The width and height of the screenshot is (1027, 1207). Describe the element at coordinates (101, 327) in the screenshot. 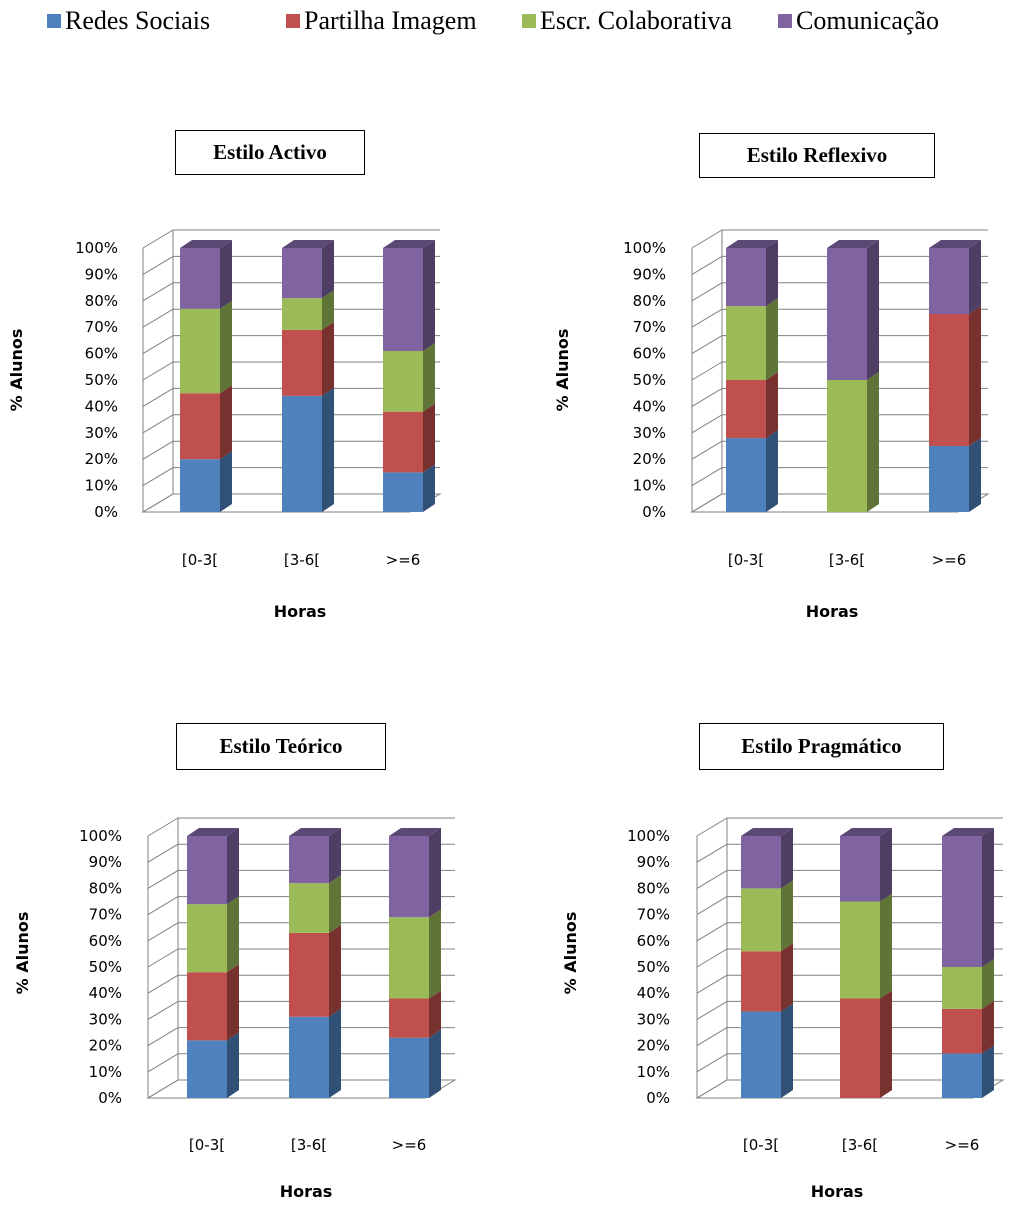

I see `y-tick-label: 70%` at that location.